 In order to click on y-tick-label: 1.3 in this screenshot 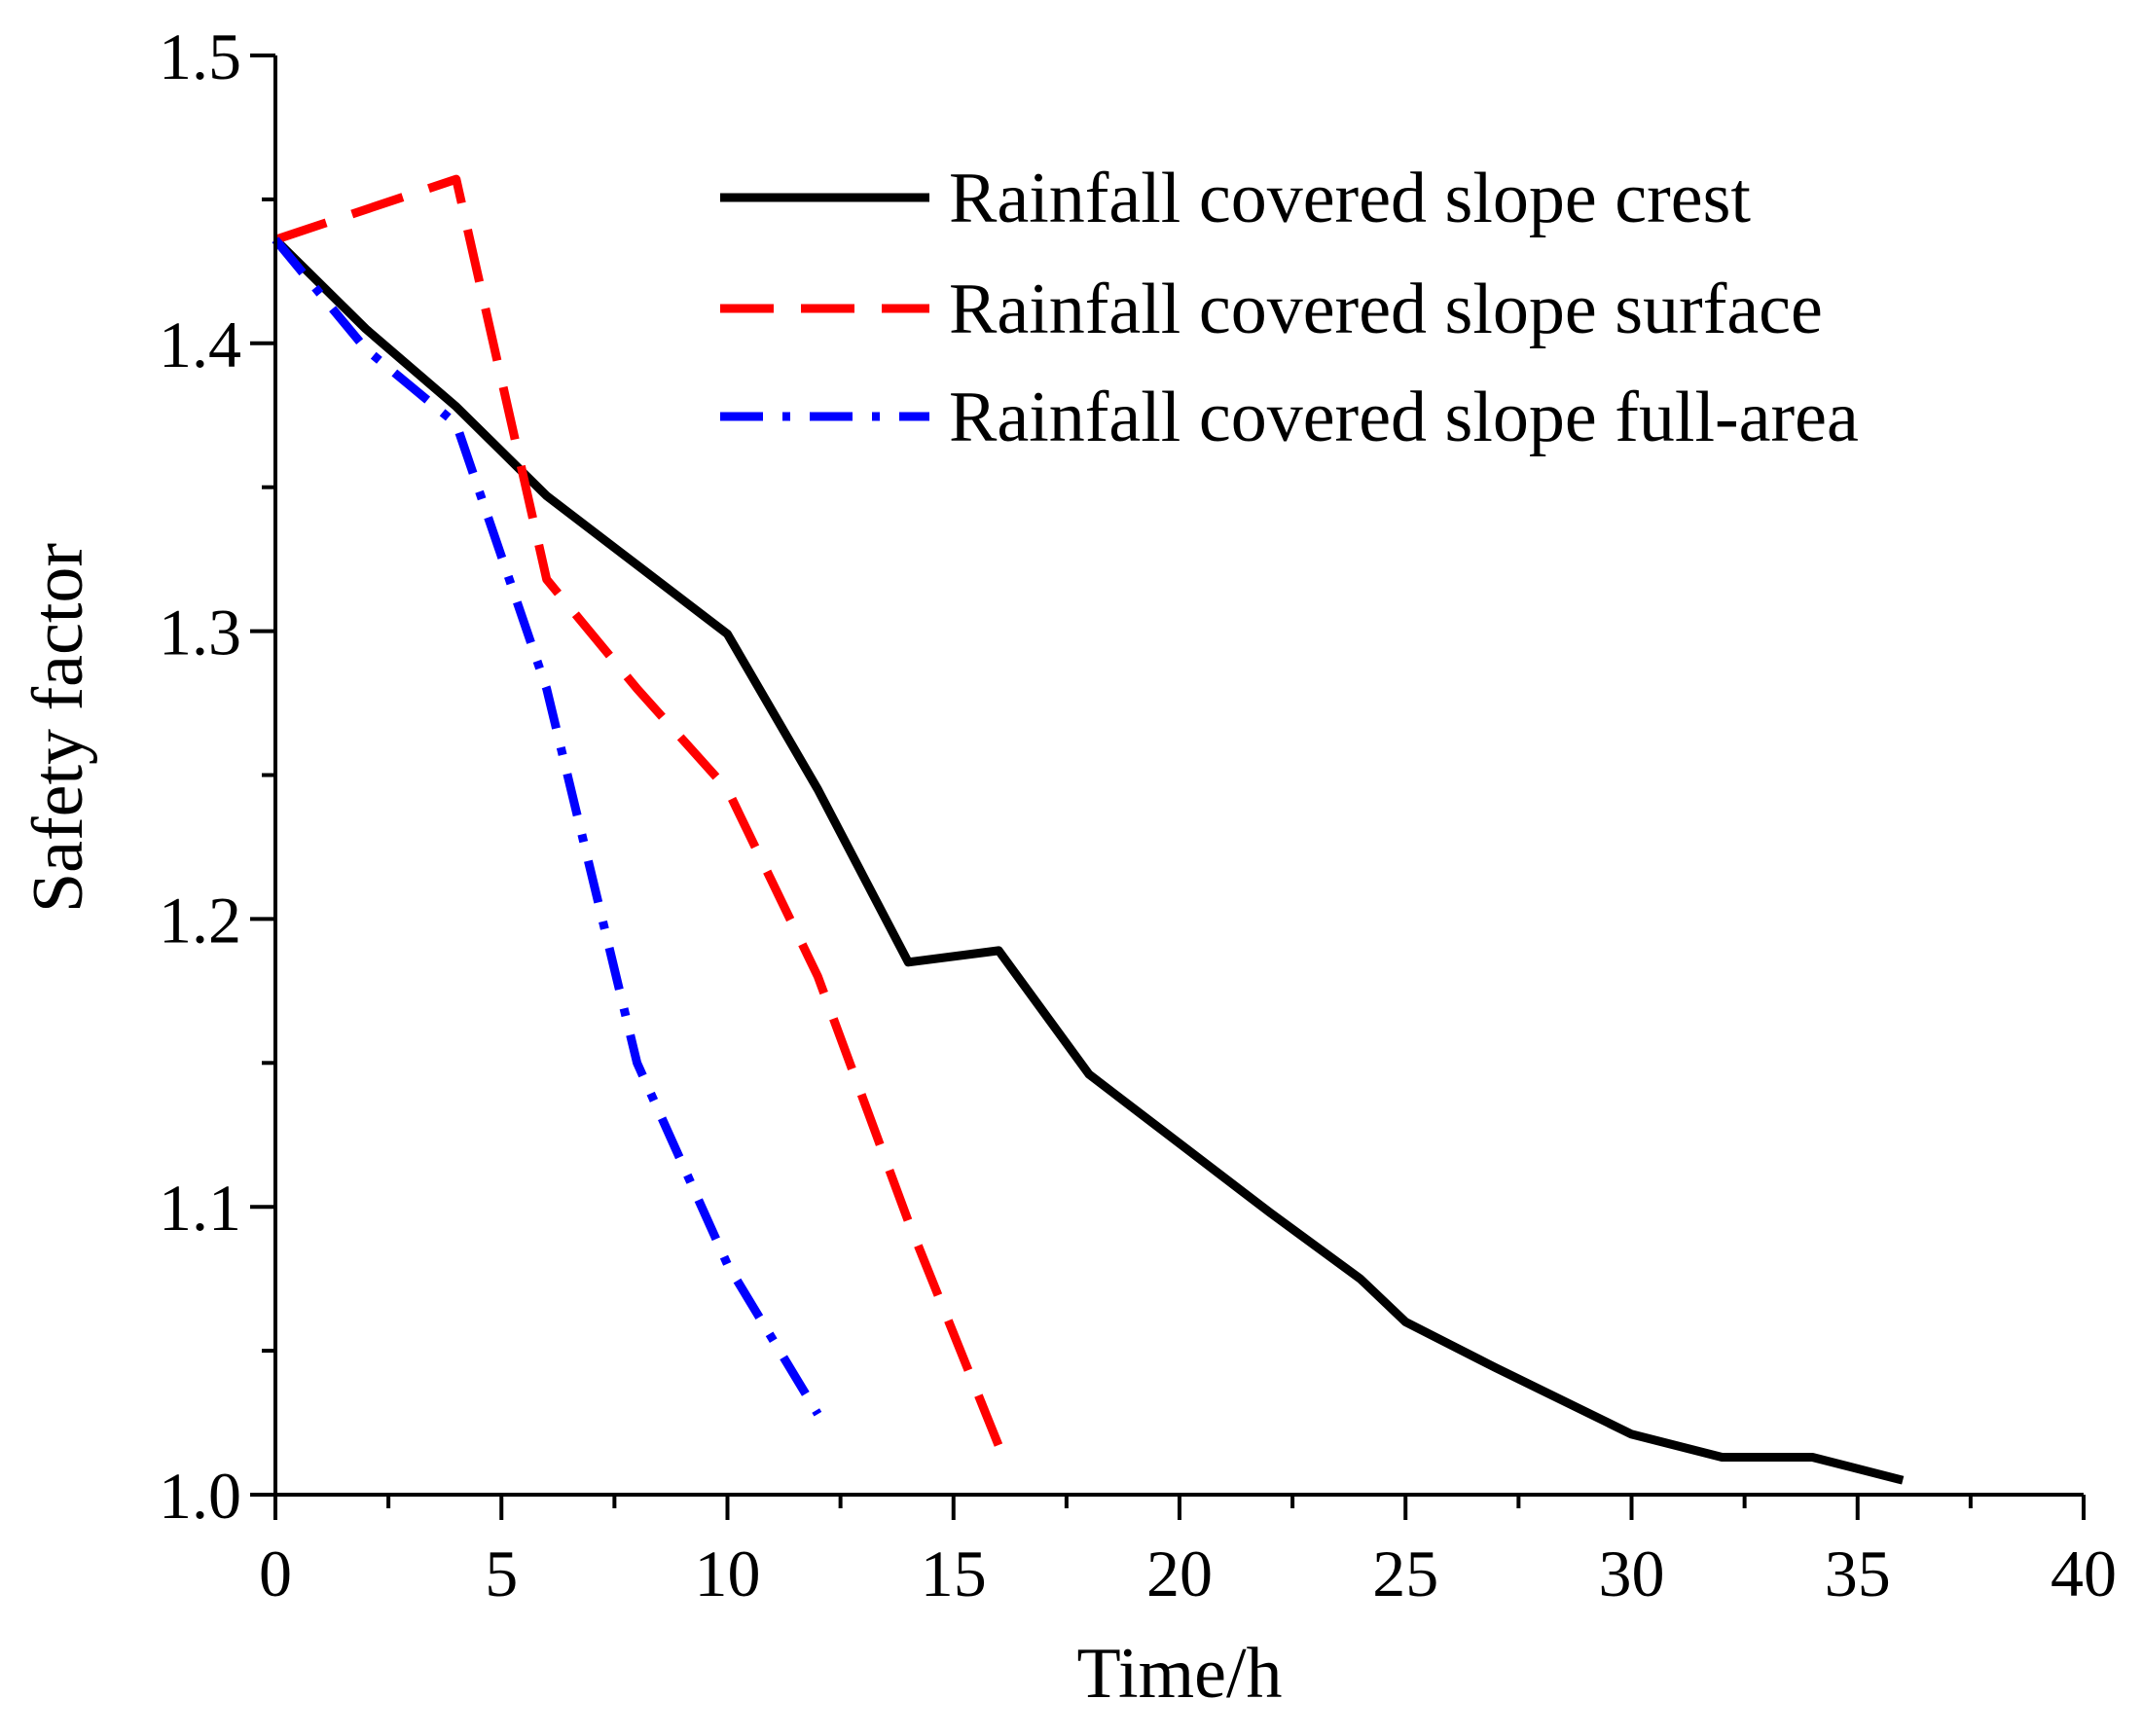, I will do `click(200, 633)`.